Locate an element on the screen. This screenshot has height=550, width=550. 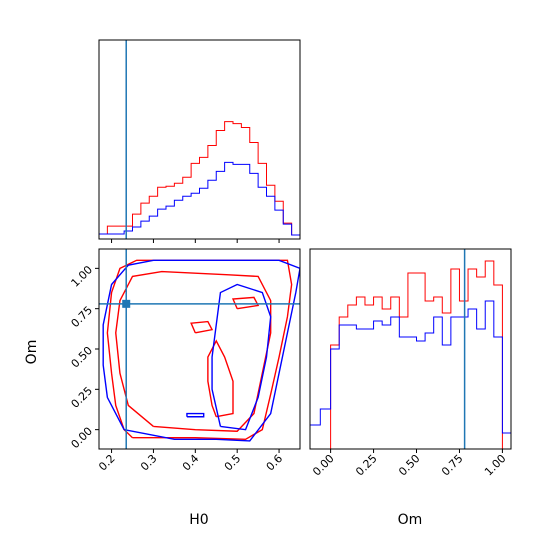
x-tick-label-h0: 0.3 is located at coordinates (149, 463).